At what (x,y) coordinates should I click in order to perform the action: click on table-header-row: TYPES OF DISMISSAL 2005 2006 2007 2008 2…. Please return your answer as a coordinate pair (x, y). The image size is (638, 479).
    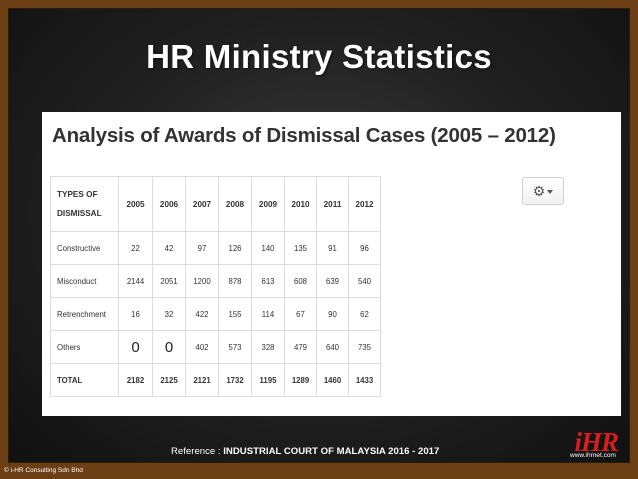
    Looking at the image, I should click on (215, 204).